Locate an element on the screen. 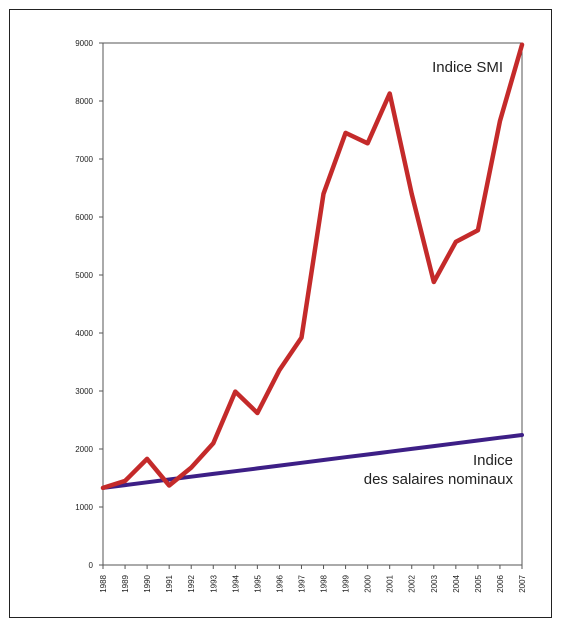 The height and width of the screenshot is (627, 561). y-tick-label: 4000 is located at coordinates (84, 333).